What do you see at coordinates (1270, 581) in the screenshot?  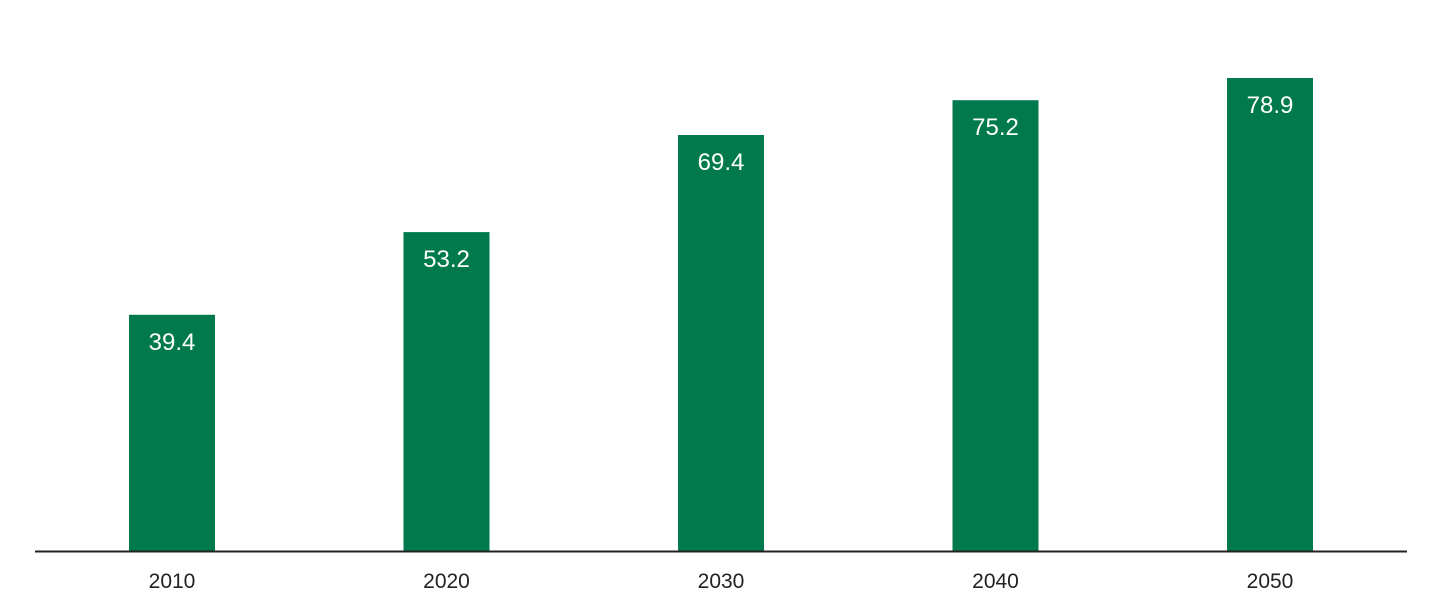 I see `x-tick-label-2050: 2050` at bounding box center [1270, 581].